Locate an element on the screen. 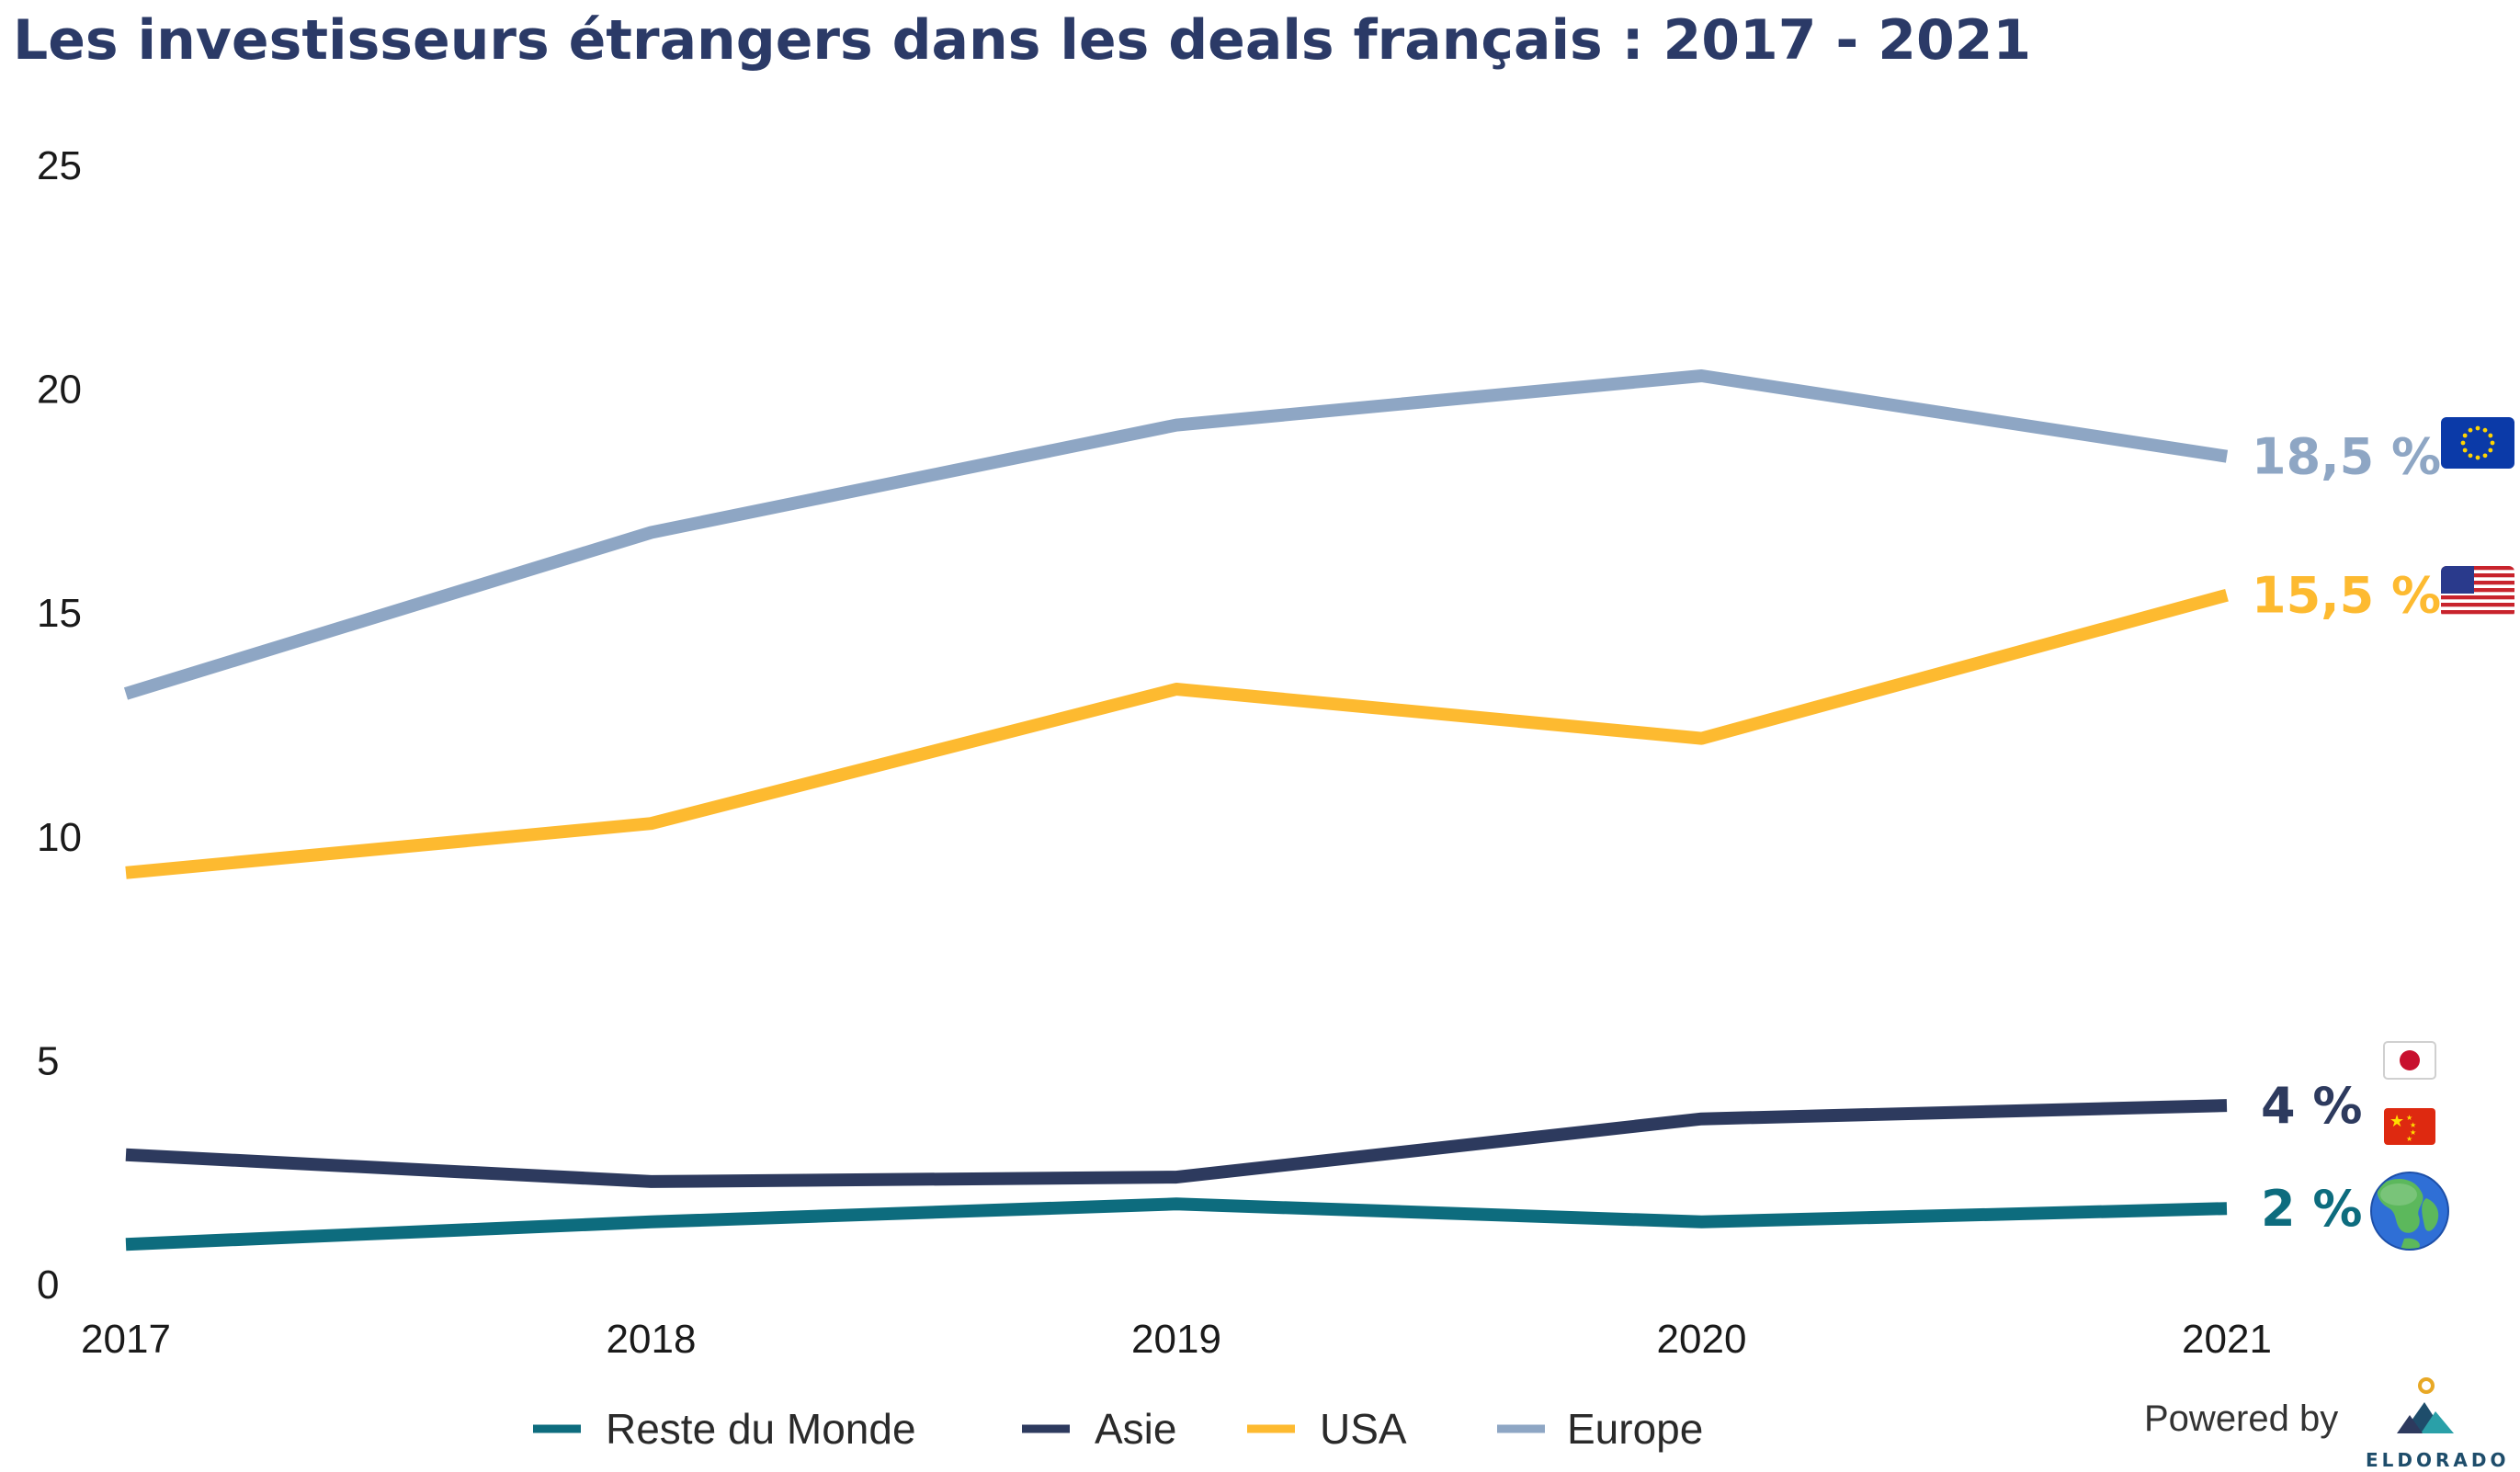  x-tick-label: 2017 is located at coordinates (126, 1339).